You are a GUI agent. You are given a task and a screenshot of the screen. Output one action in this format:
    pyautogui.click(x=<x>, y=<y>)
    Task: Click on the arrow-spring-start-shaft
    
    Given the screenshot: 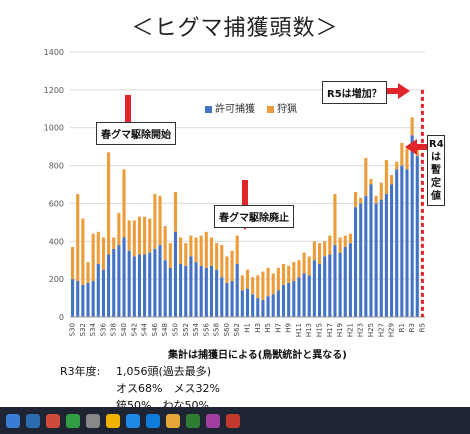 What is the action you would take?
    pyautogui.click(x=128, y=112)
    